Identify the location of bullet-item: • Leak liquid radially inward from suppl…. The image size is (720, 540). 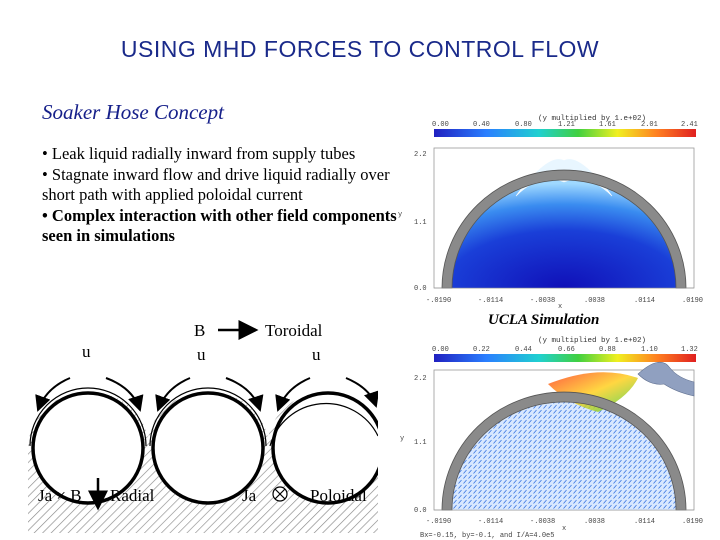
(199, 153).